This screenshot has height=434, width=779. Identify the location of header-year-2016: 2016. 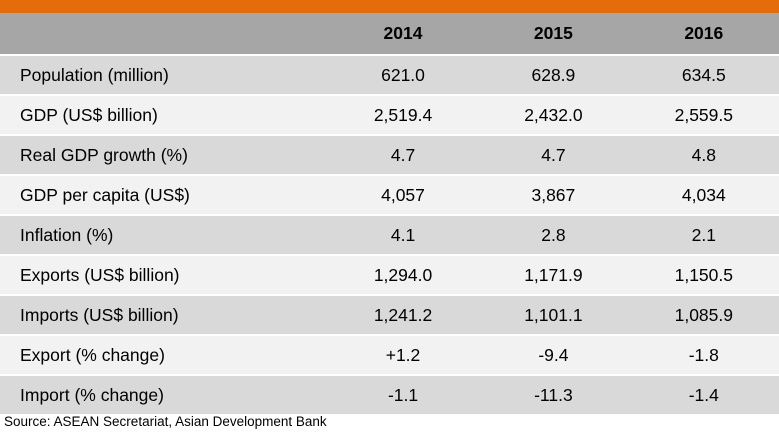
(703, 34).